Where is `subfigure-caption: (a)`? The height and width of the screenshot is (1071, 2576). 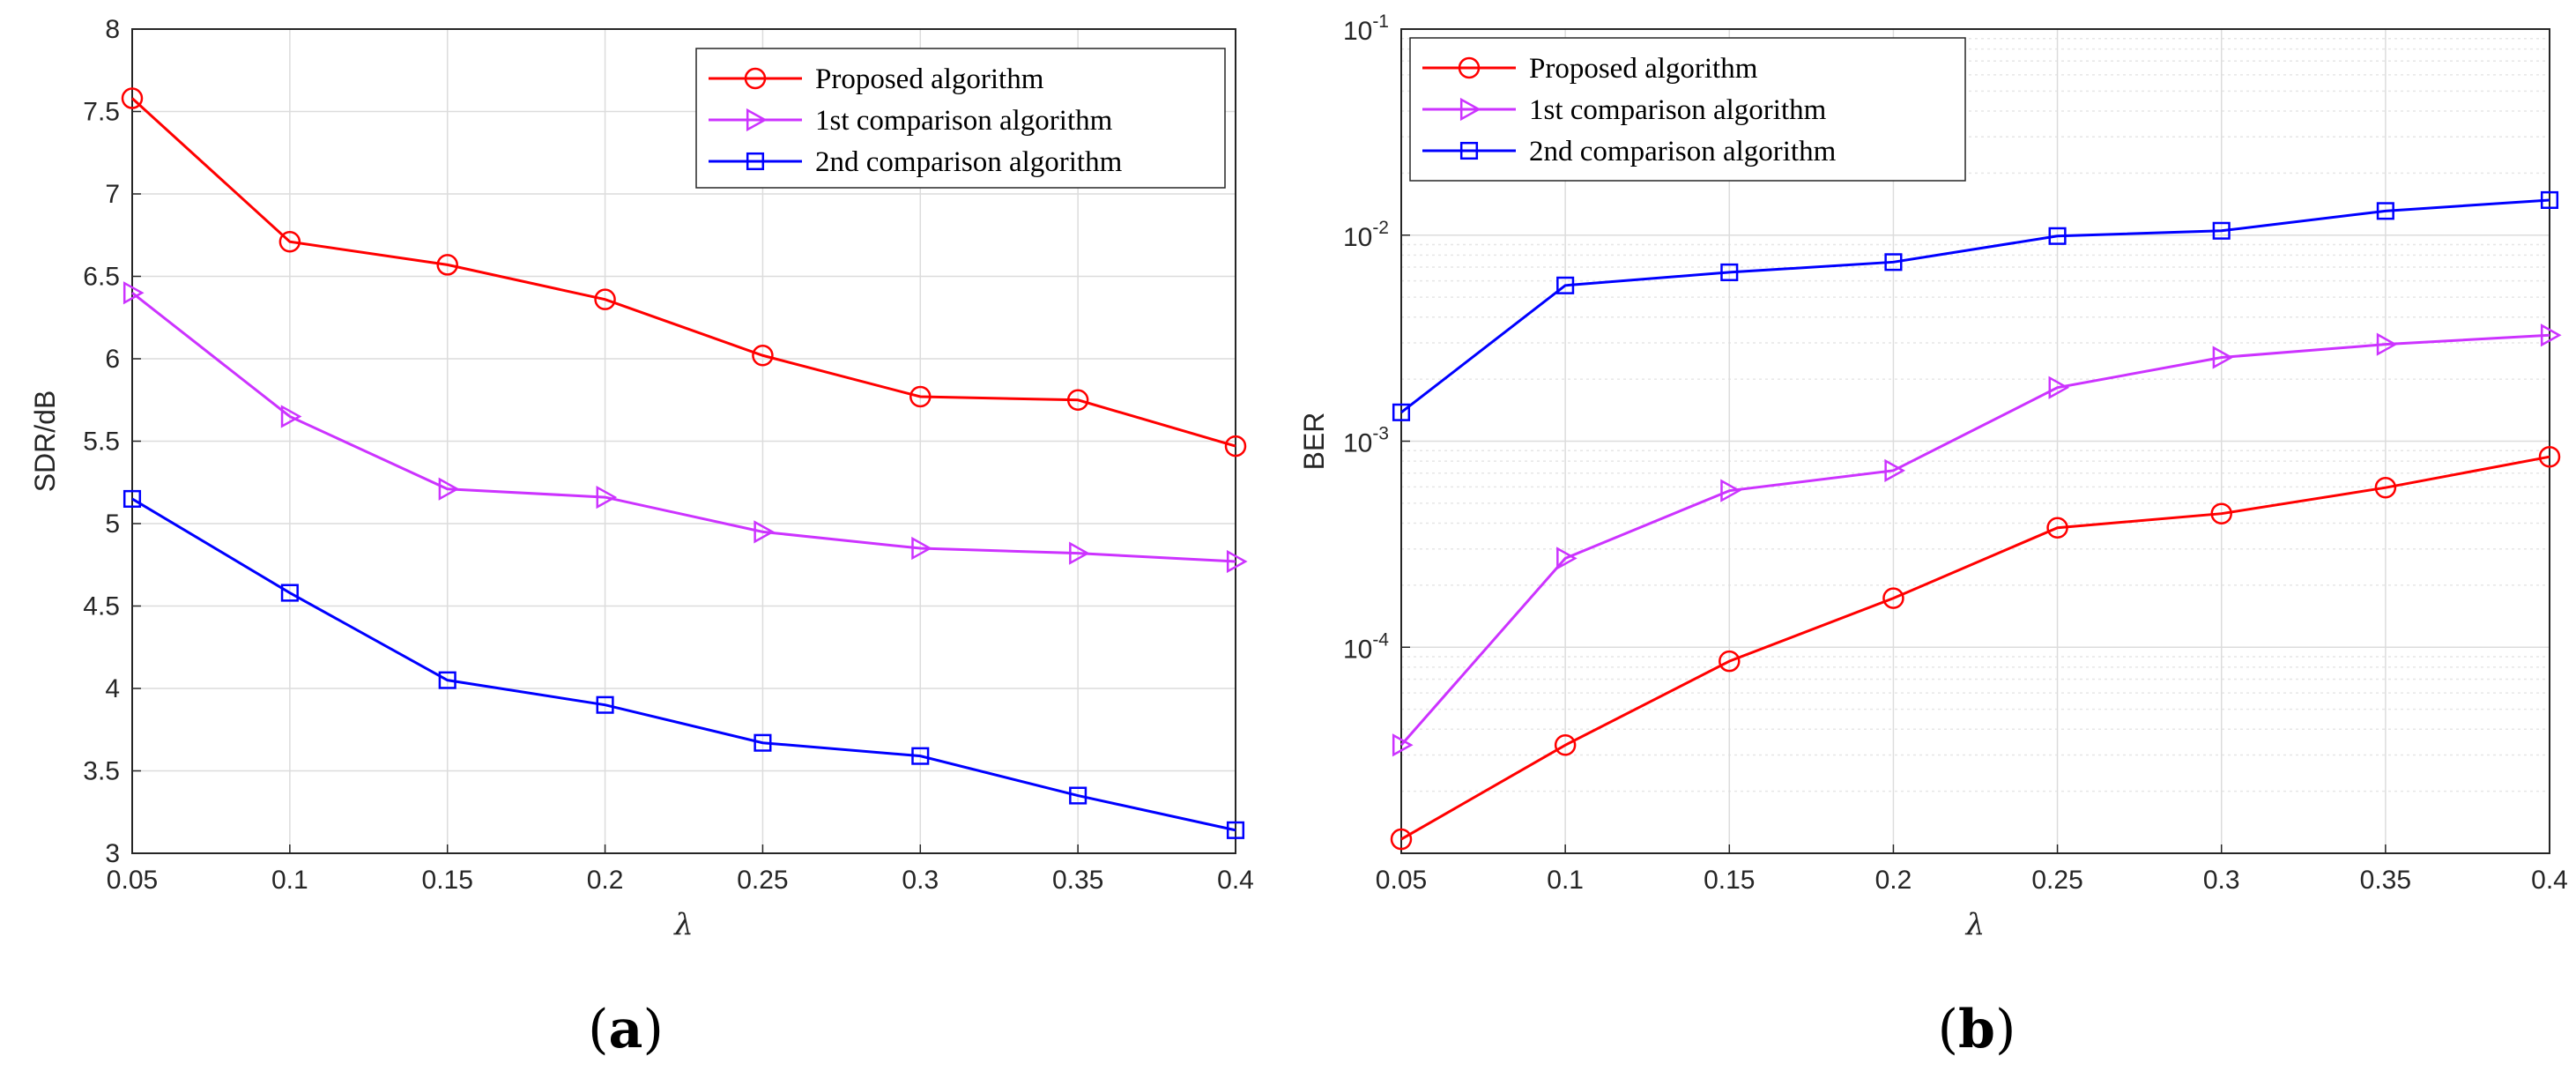
subfigure-caption: (a) is located at coordinates (626, 1029).